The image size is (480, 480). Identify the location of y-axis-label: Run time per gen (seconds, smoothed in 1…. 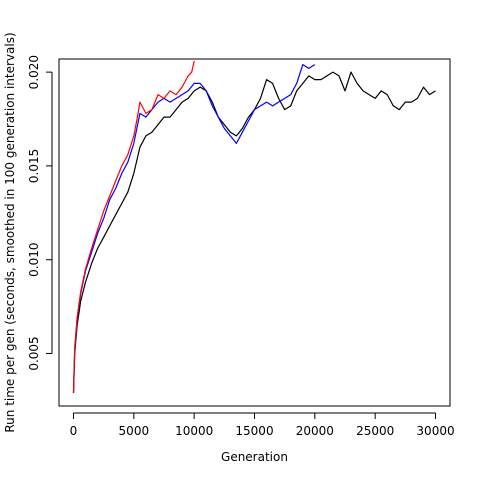
(10, 232).